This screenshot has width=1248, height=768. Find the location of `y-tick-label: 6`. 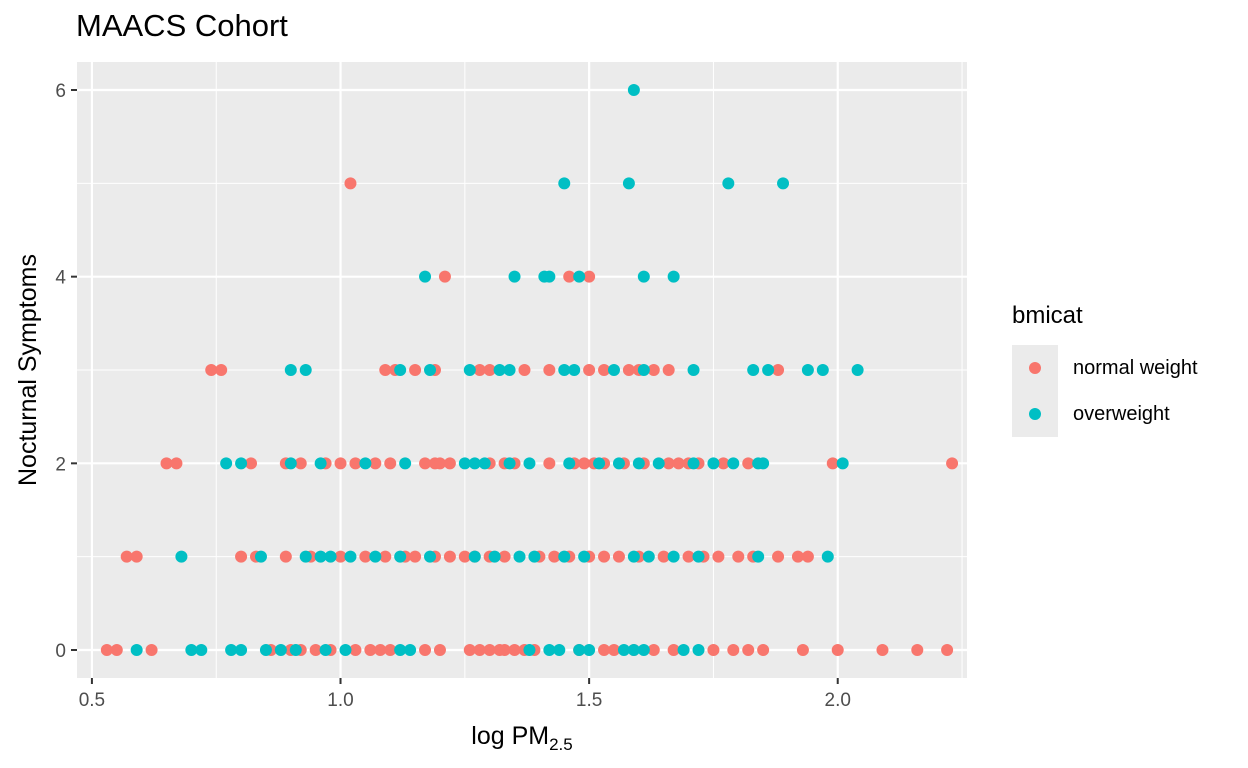

y-tick-label: 6 is located at coordinates (60, 91).